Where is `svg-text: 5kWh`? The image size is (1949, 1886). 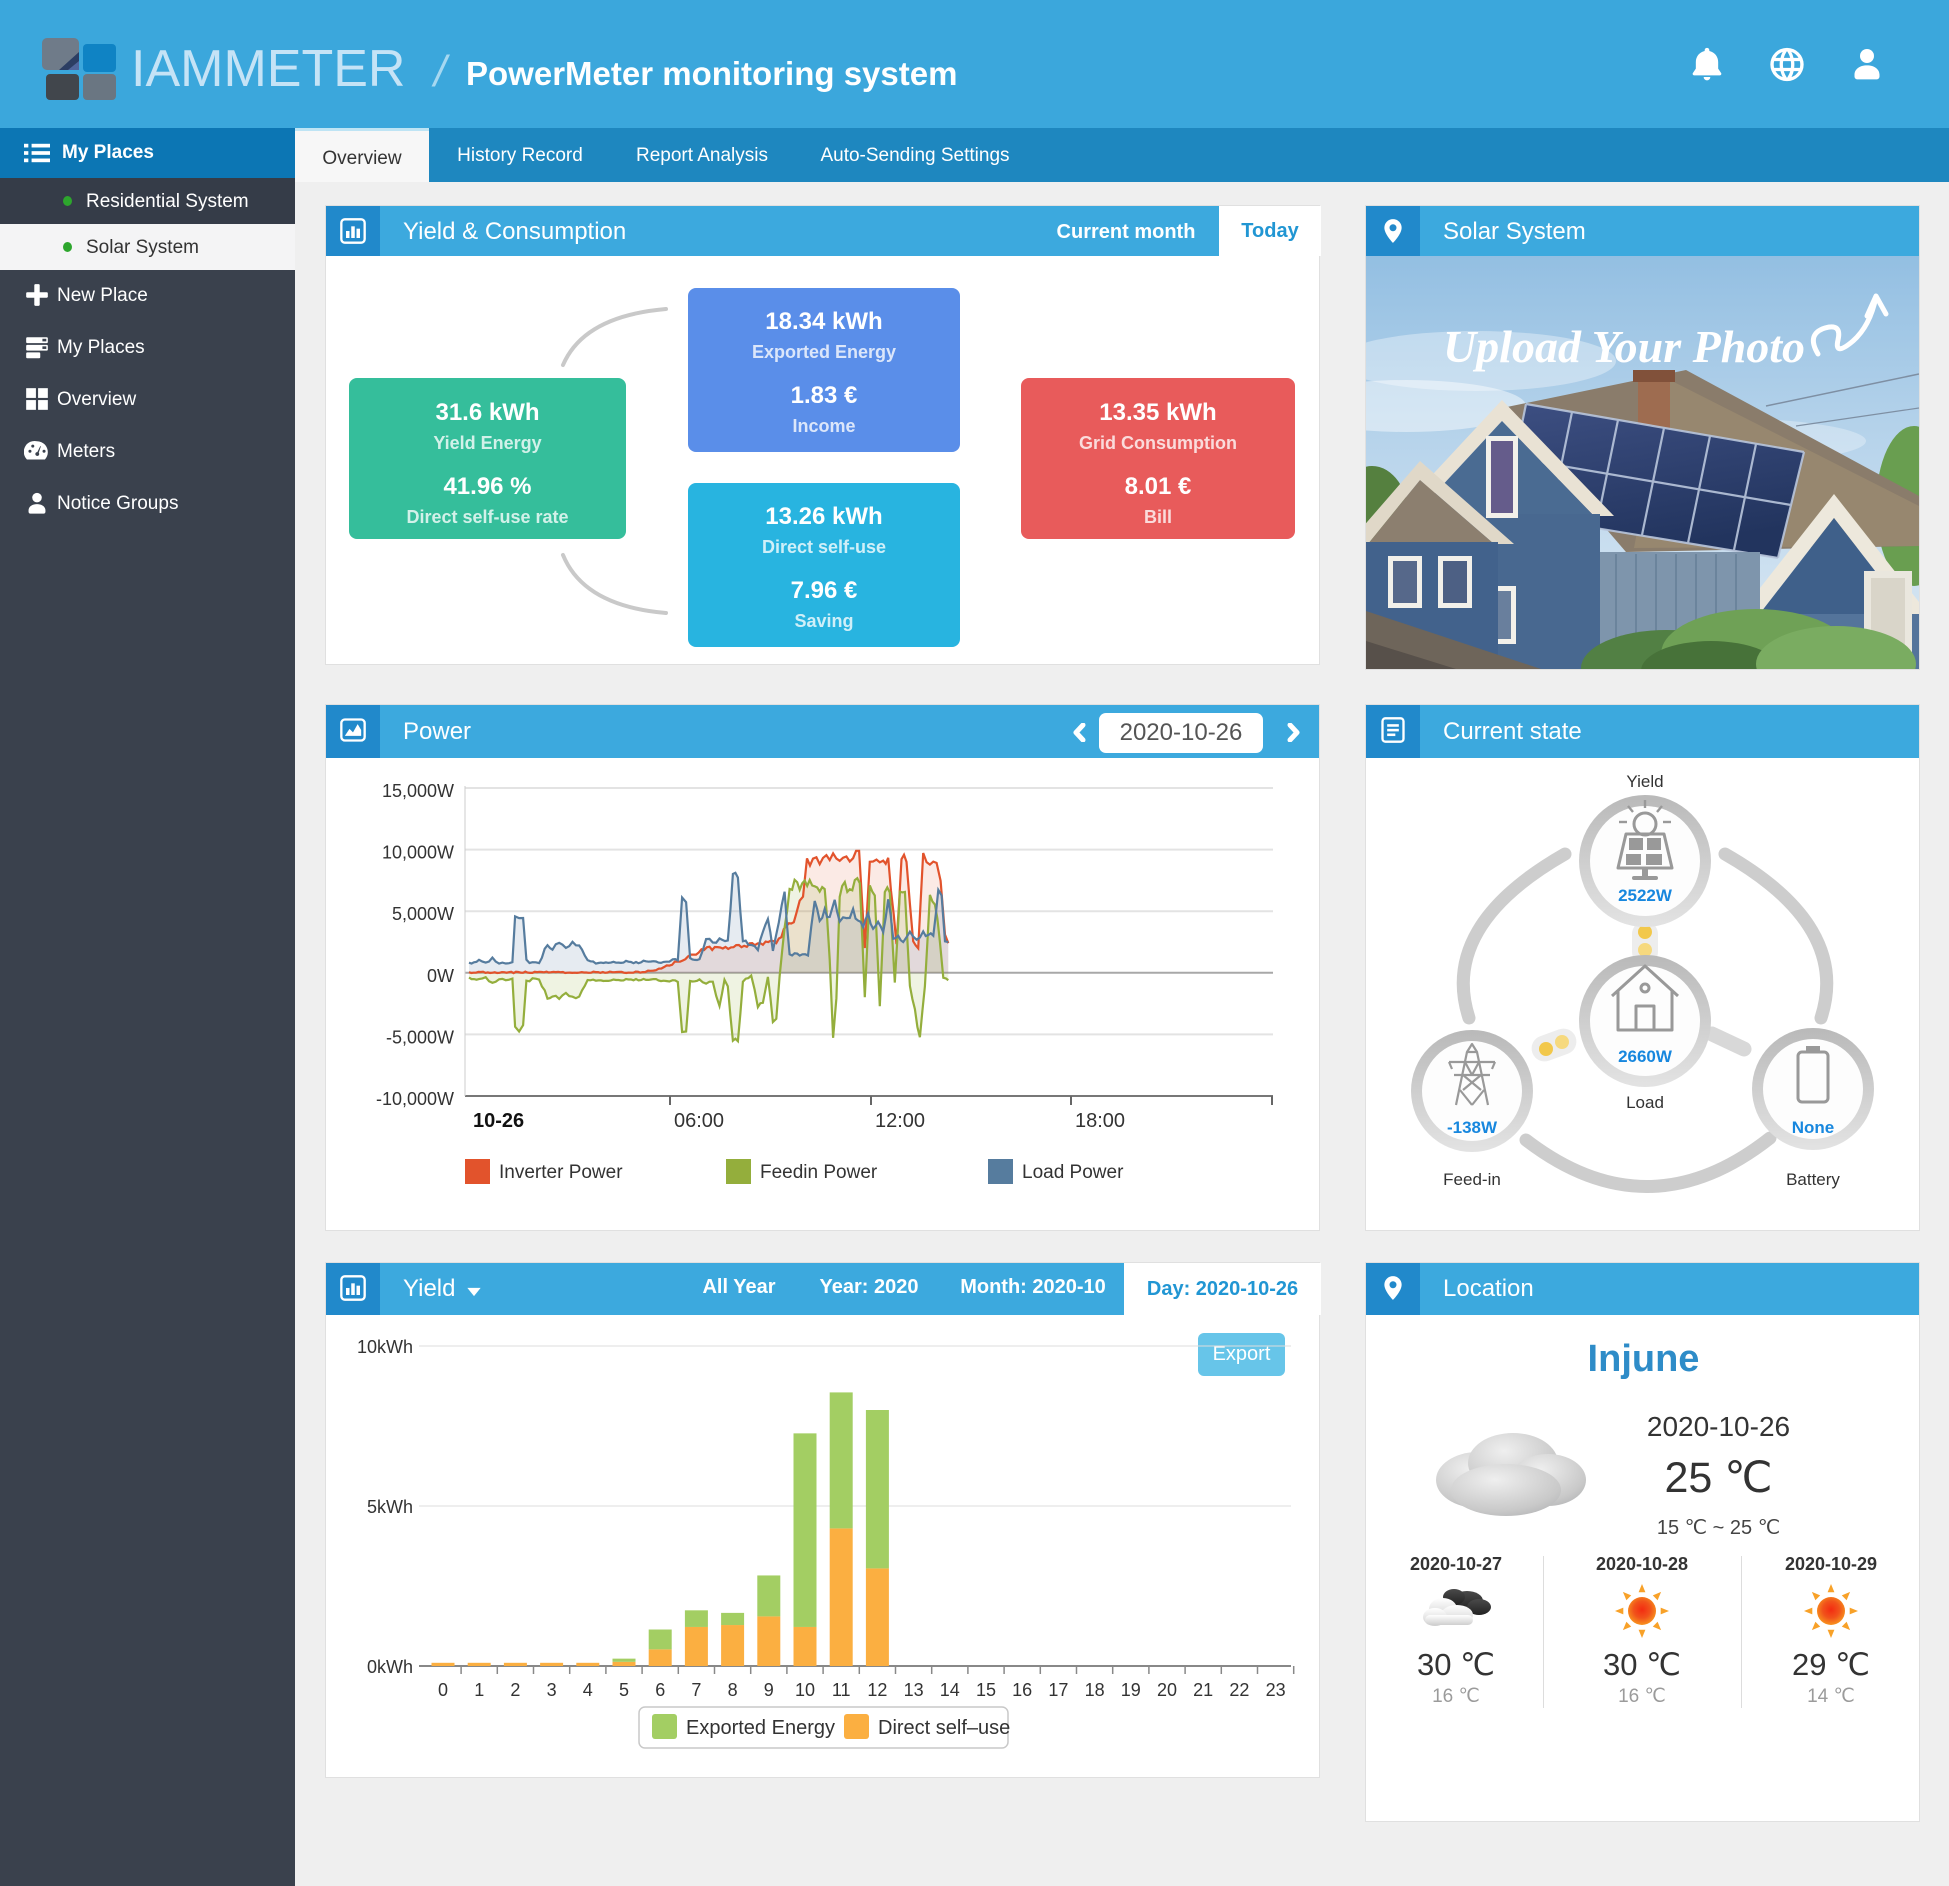
svg-text: 5kWh is located at coordinates (390, 1507).